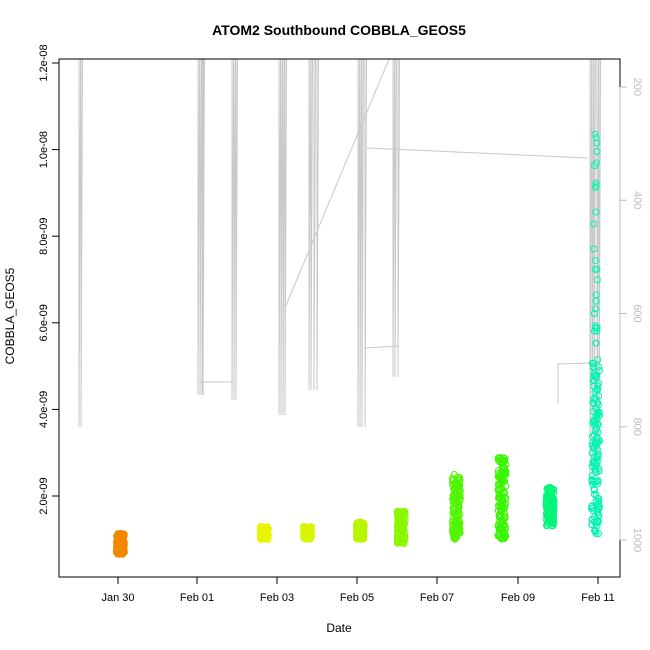 The width and height of the screenshot is (650, 650). I want to click on y2-tick-label: 800, so click(637, 427).